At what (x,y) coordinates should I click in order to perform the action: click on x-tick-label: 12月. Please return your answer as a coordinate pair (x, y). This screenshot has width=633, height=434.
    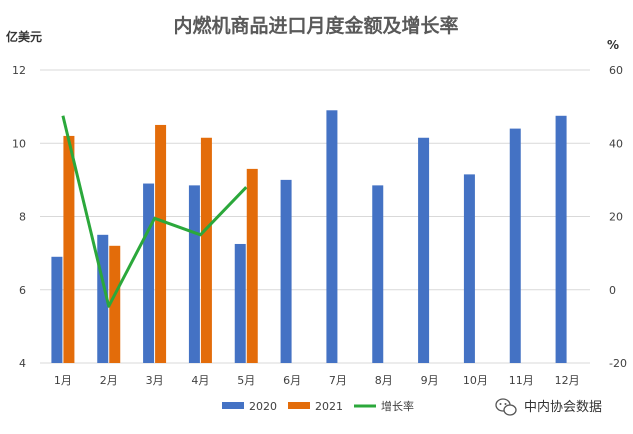
    Looking at the image, I should click on (567, 380).